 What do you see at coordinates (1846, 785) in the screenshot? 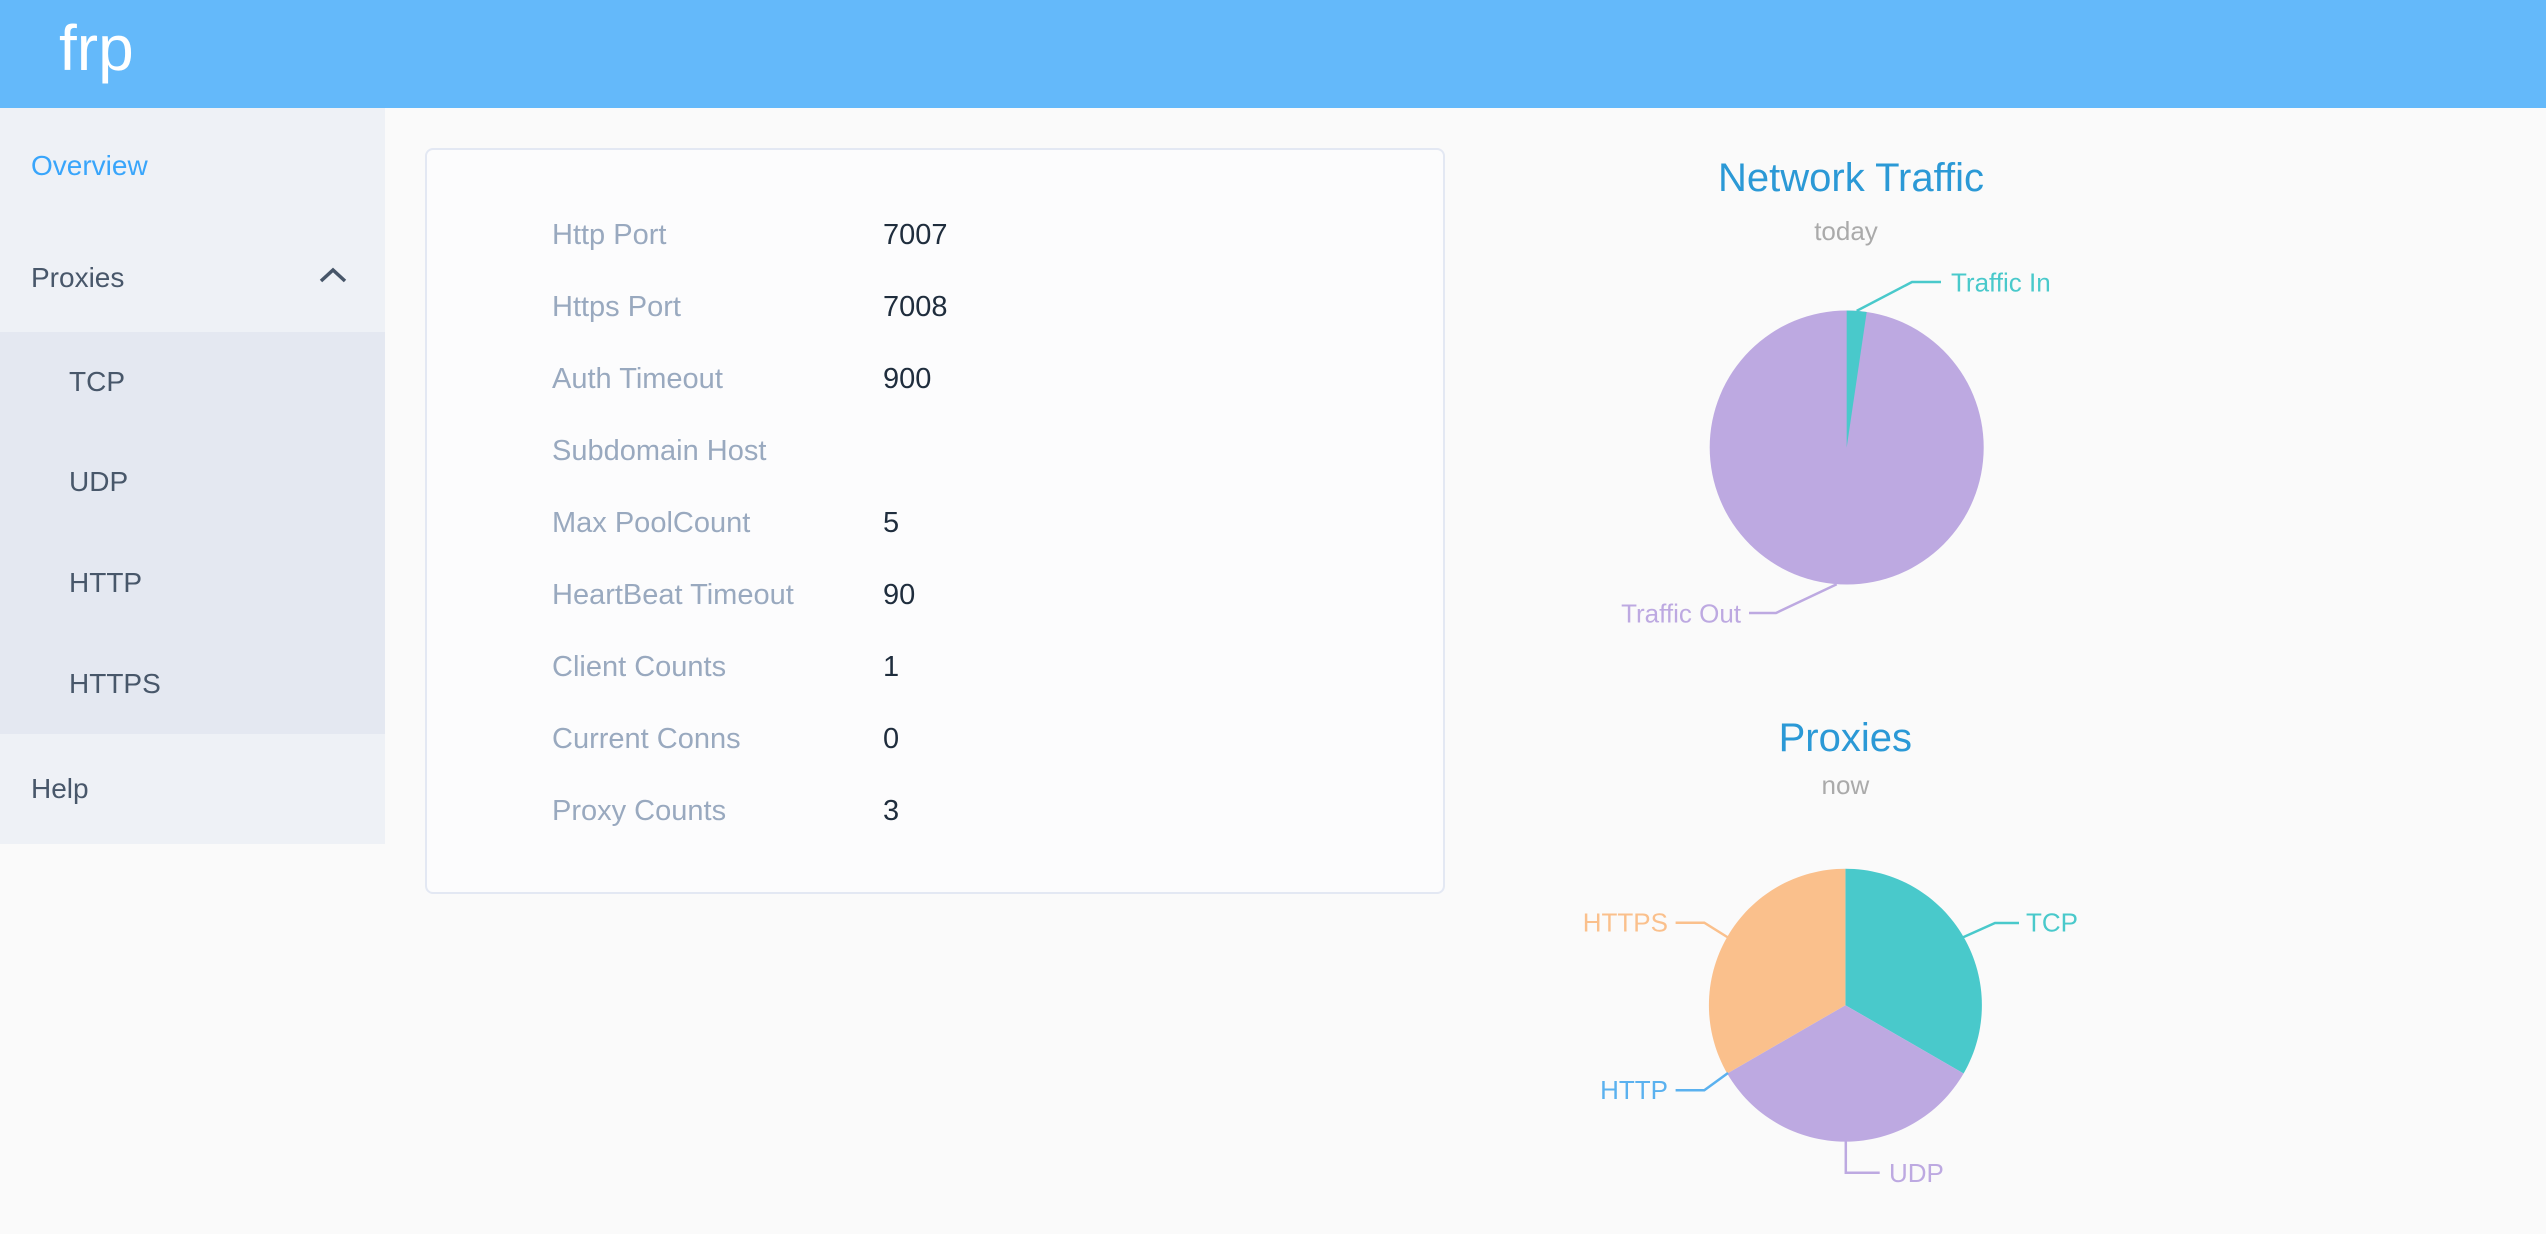
I see `svg-text: now` at bounding box center [1846, 785].